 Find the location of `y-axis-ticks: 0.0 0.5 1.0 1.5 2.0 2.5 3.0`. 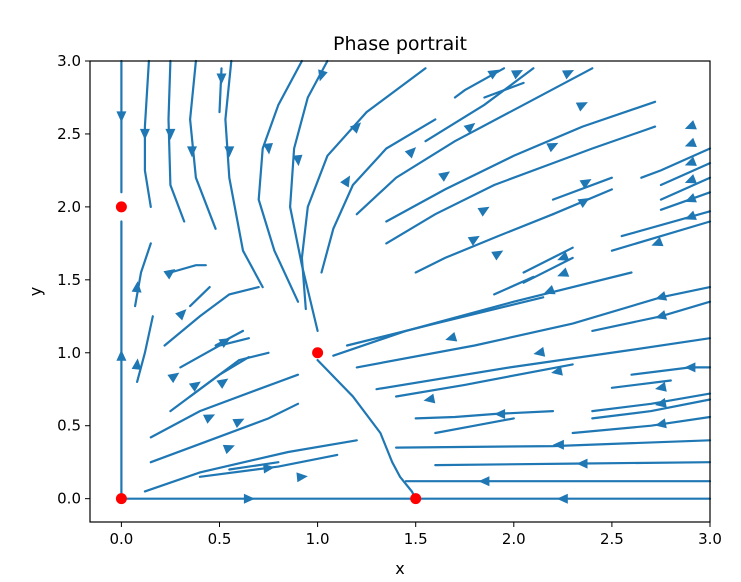

y-axis-ticks: 0.0 0.5 1.0 1.5 2.0 2.5 3.0 is located at coordinates (73, 280).